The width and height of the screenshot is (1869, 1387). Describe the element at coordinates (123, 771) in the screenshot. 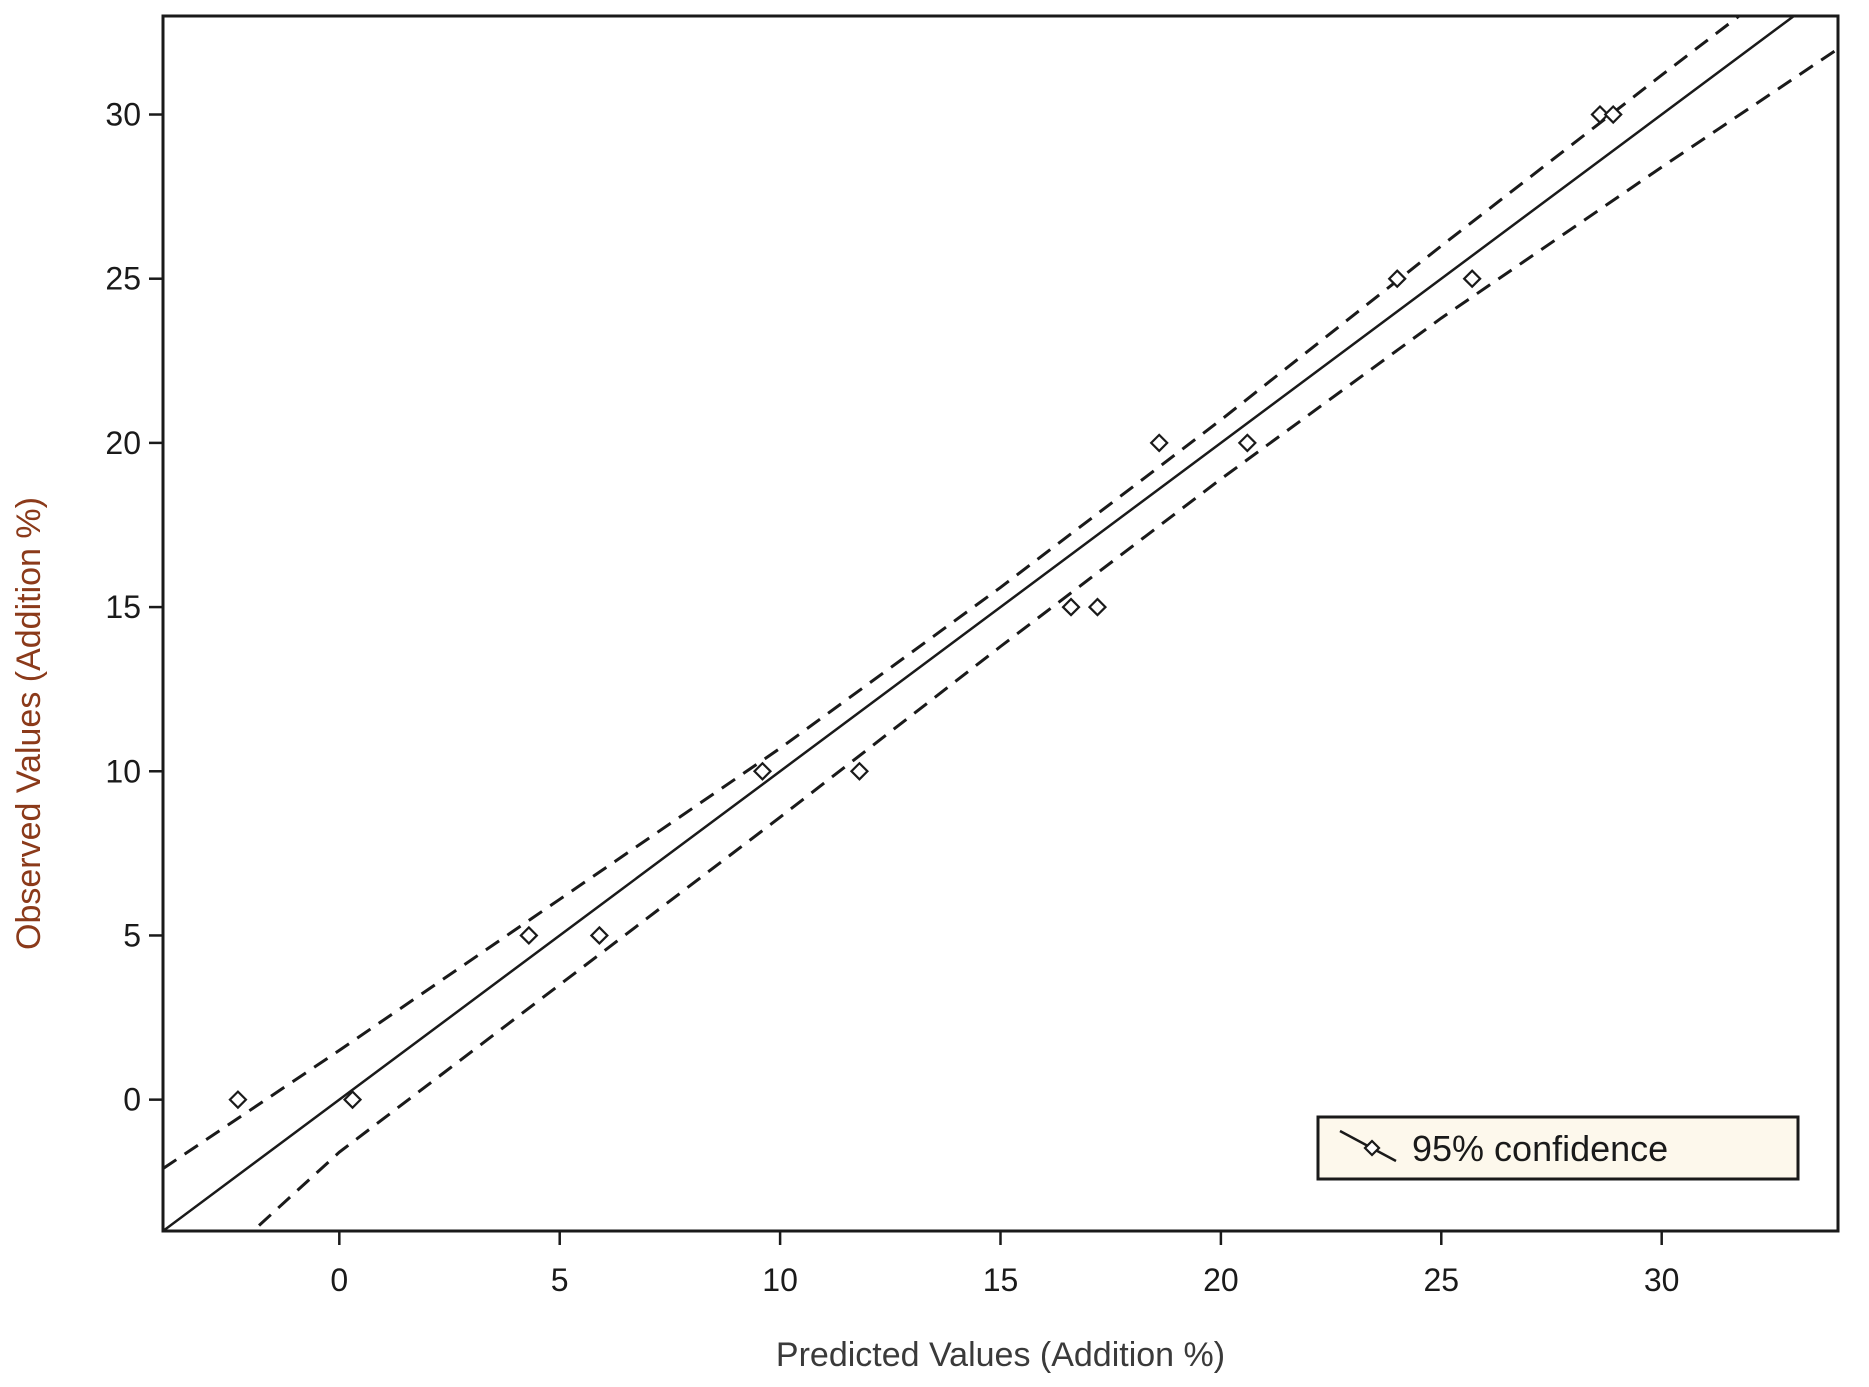

I see `y-tick-label: 10` at that location.